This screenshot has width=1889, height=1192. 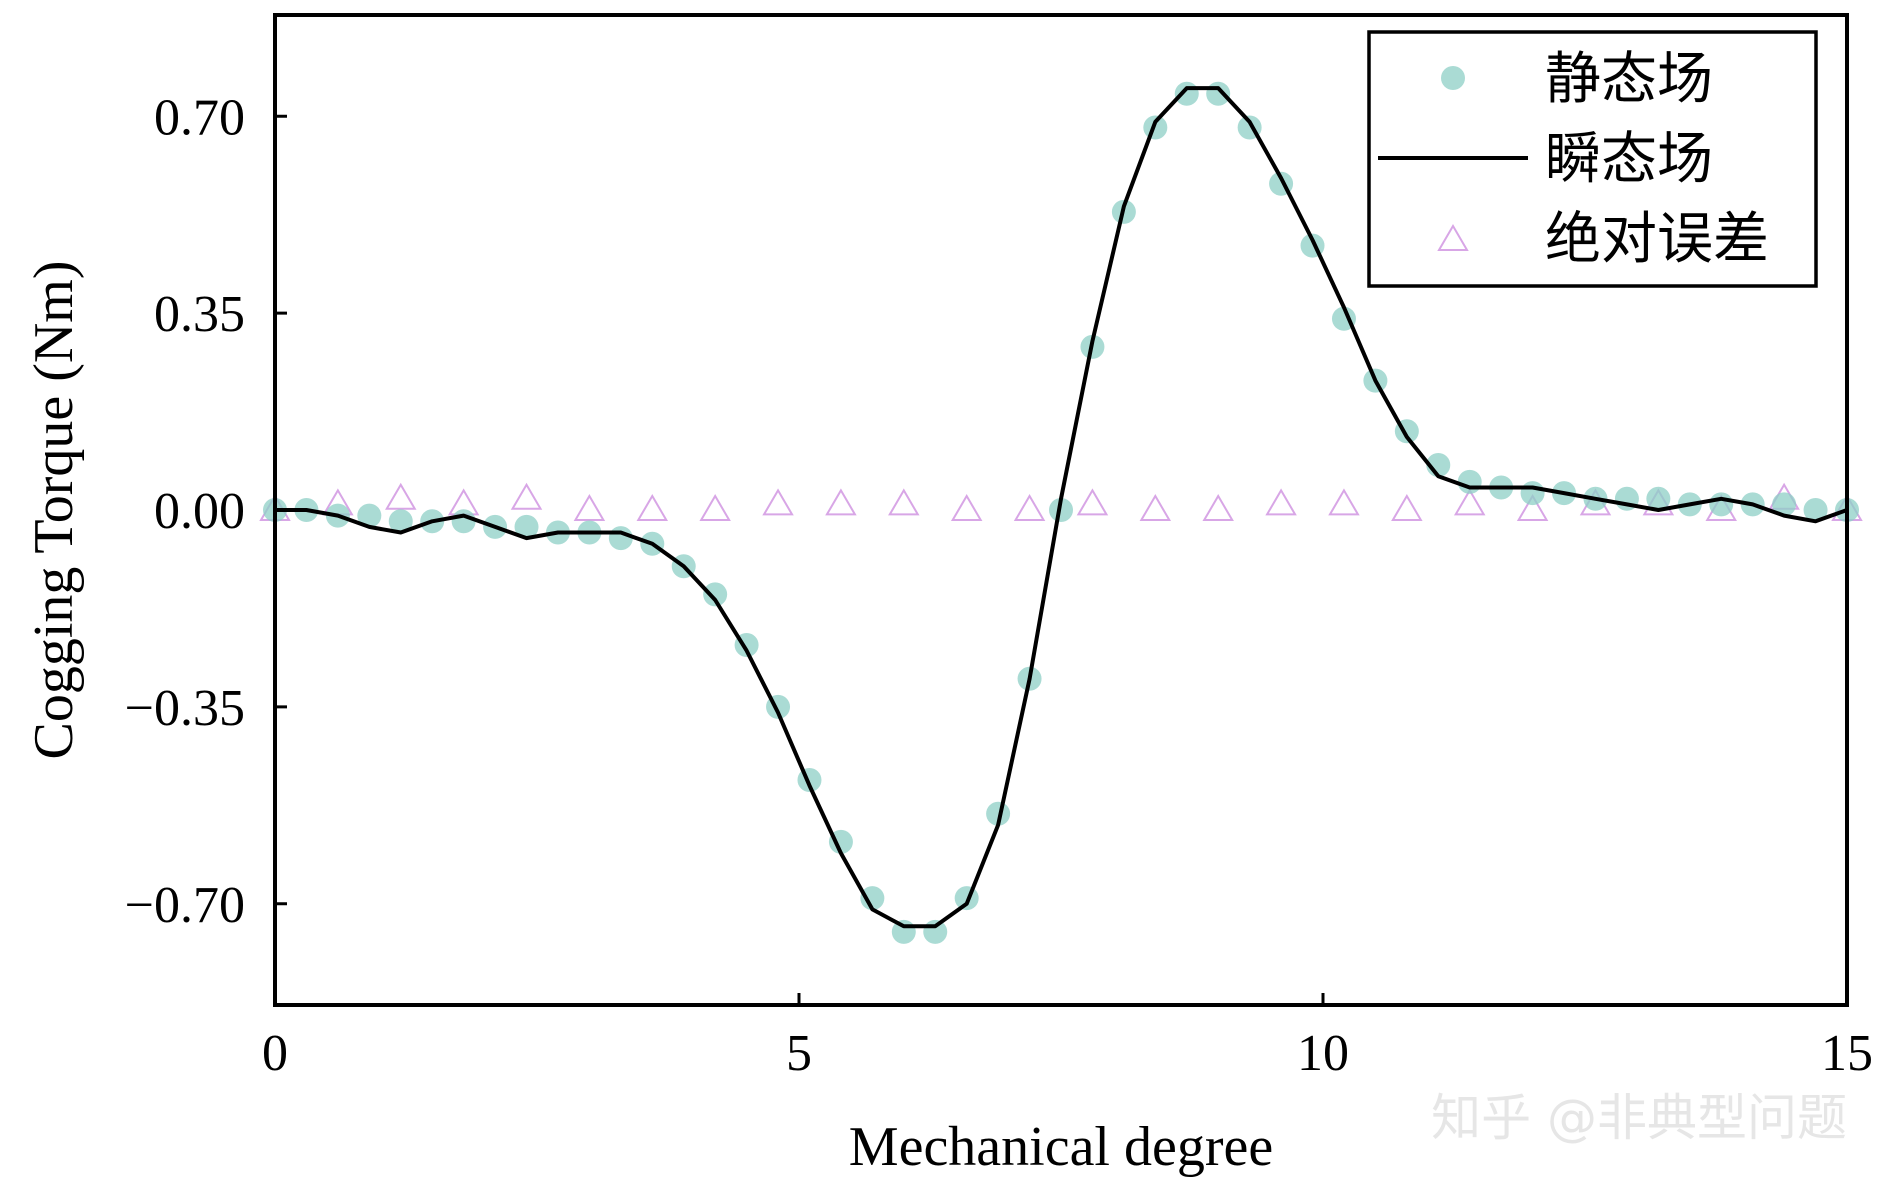 What do you see at coordinates (185, 708) in the screenshot?
I see `y-tick-label: −0.35` at bounding box center [185, 708].